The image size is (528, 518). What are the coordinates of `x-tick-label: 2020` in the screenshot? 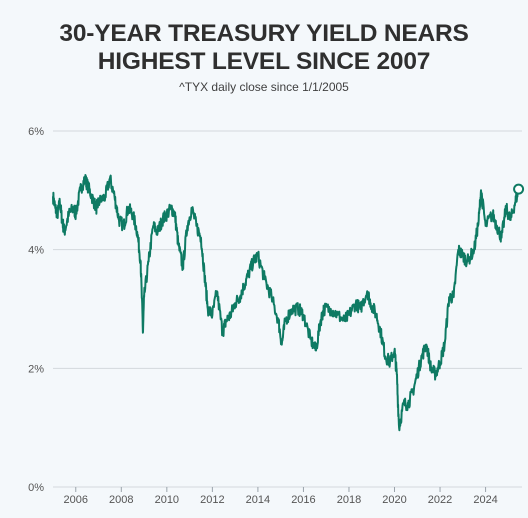 It's located at (394, 500).